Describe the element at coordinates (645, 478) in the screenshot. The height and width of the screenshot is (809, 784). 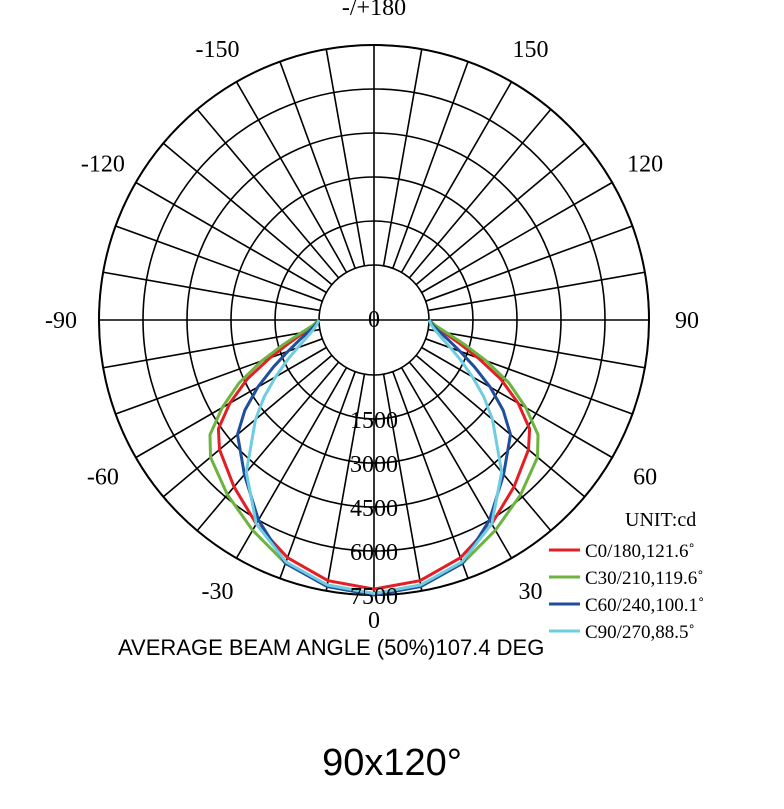
I see `angle-label: 60` at that location.